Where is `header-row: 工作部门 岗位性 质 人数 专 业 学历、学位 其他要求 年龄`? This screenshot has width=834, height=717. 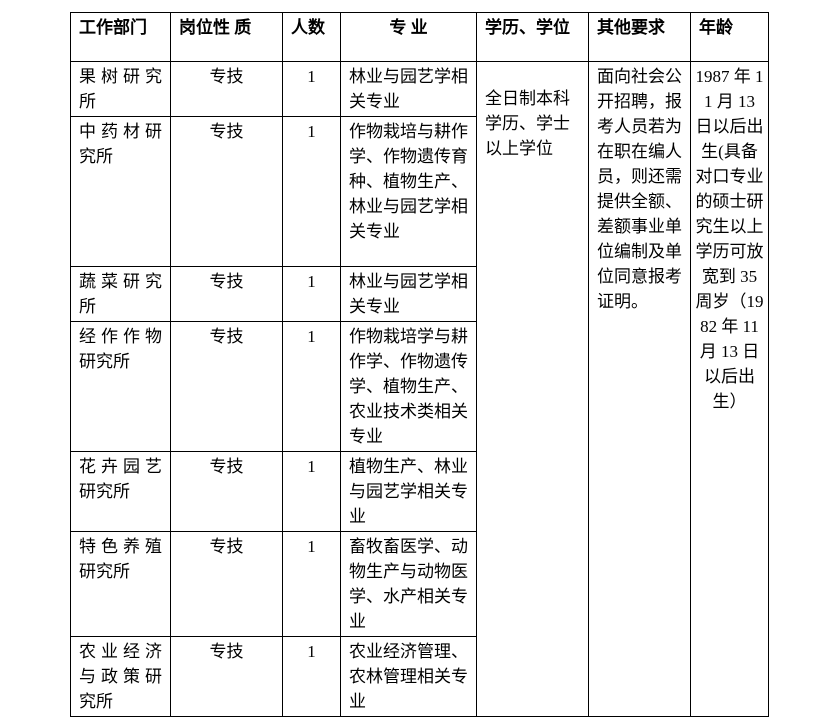 header-row: 工作部门 岗位性 质 人数 专 业 学历、学位 其他要求 年龄 is located at coordinates (419, 37).